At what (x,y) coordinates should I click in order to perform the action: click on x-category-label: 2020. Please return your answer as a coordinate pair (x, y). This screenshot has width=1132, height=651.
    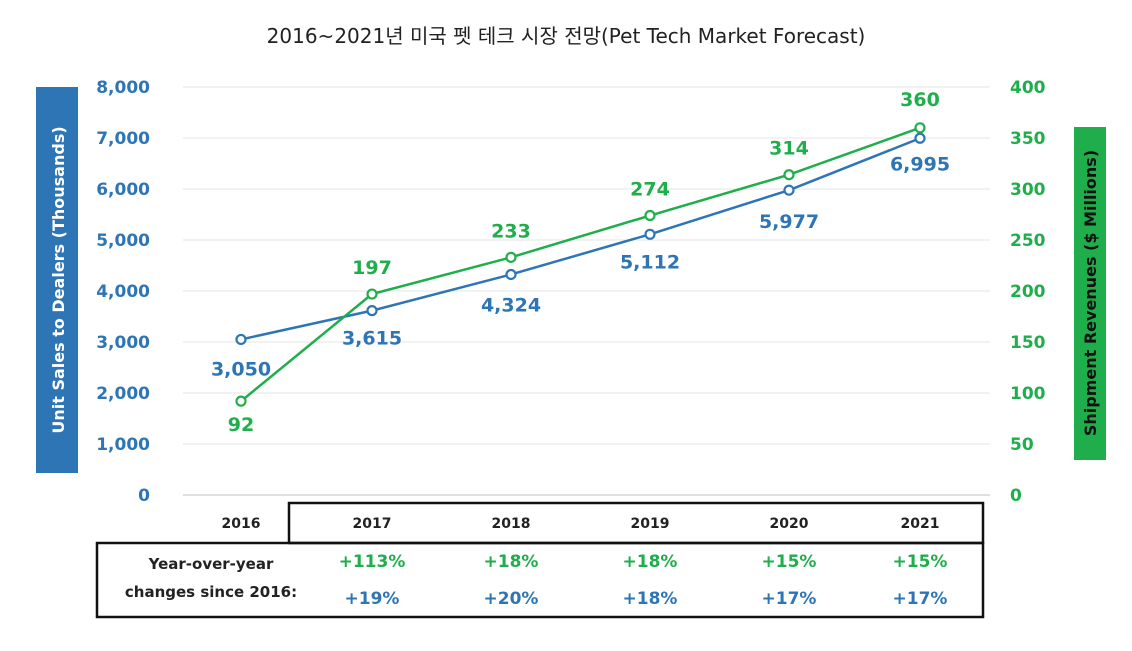
    Looking at the image, I should click on (789, 524).